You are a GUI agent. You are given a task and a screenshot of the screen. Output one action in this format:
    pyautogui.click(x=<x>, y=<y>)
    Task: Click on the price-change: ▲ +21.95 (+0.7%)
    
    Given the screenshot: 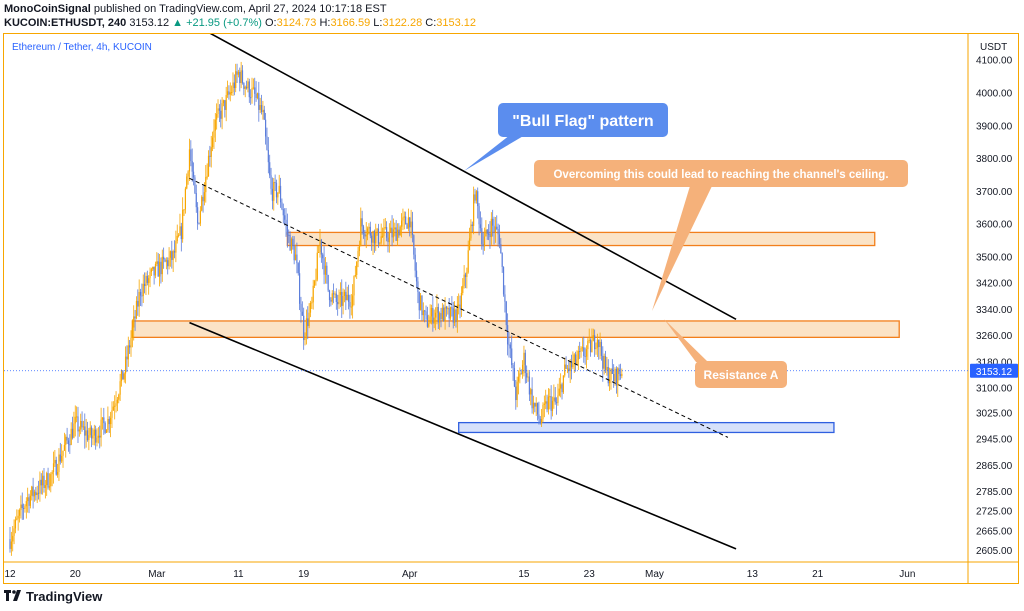 What is the action you would take?
    pyautogui.click(x=217, y=23)
    